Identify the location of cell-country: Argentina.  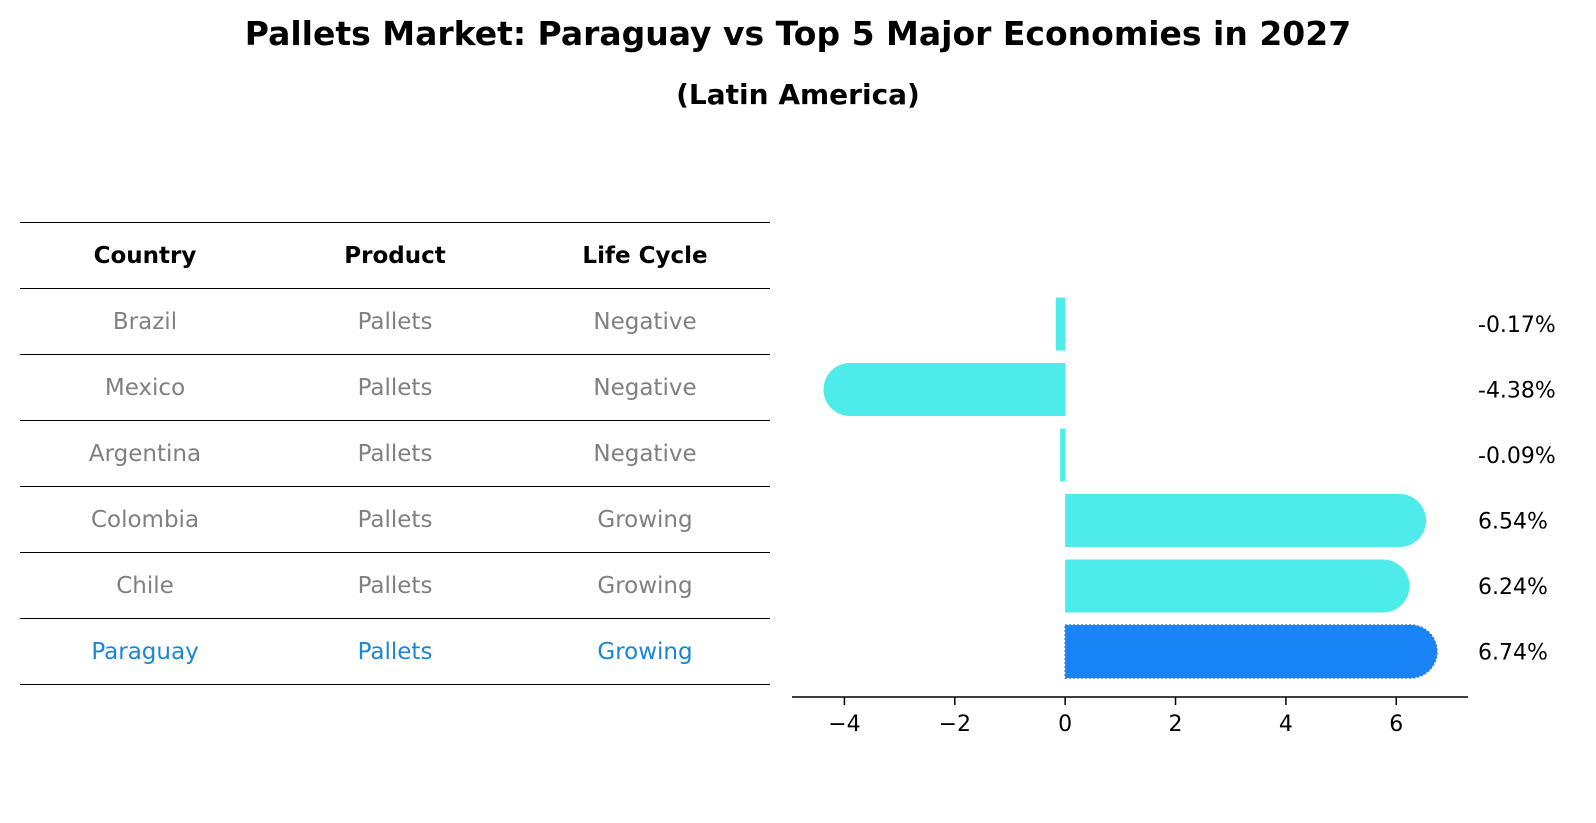
(145, 453).